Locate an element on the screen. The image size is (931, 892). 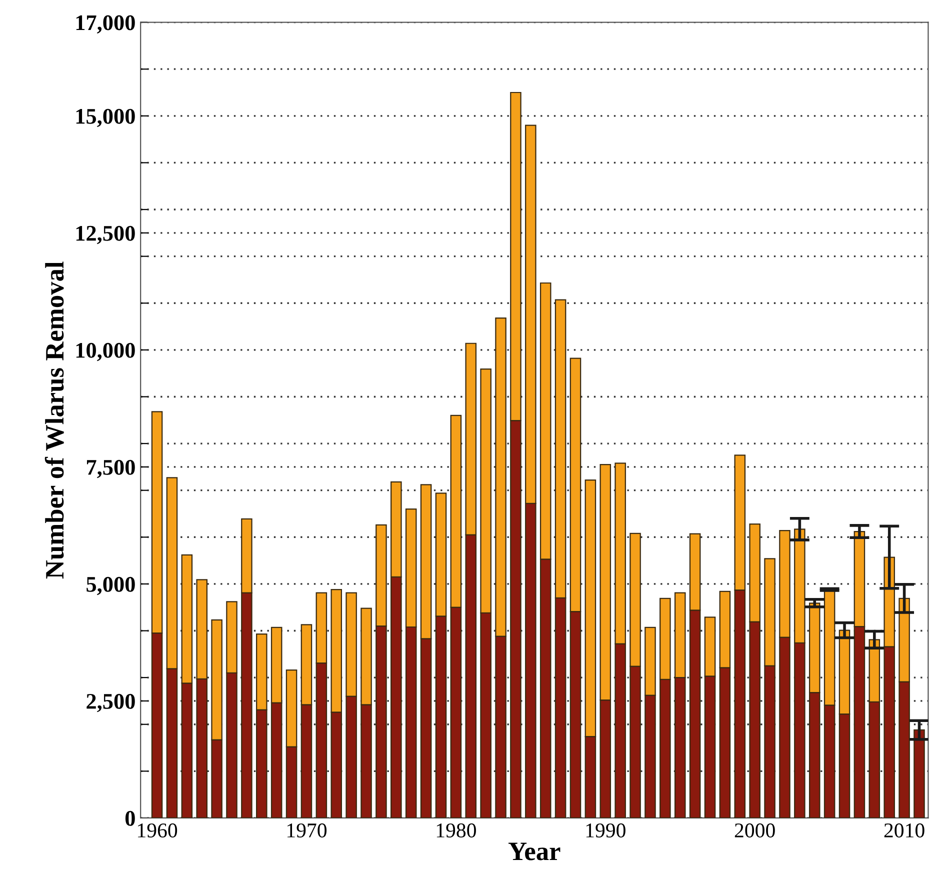
y-tick-label: 17,000 is located at coordinates (105, 24).